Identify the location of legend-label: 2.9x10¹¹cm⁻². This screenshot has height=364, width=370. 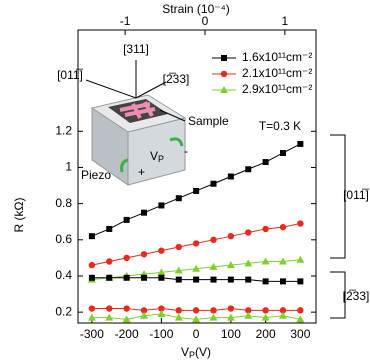
(277, 89).